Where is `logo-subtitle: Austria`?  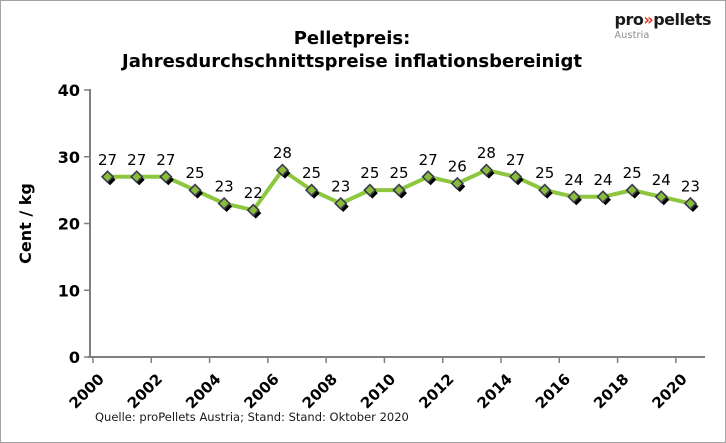
logo-subtitle: Austria is located at coordinates (632, 35).